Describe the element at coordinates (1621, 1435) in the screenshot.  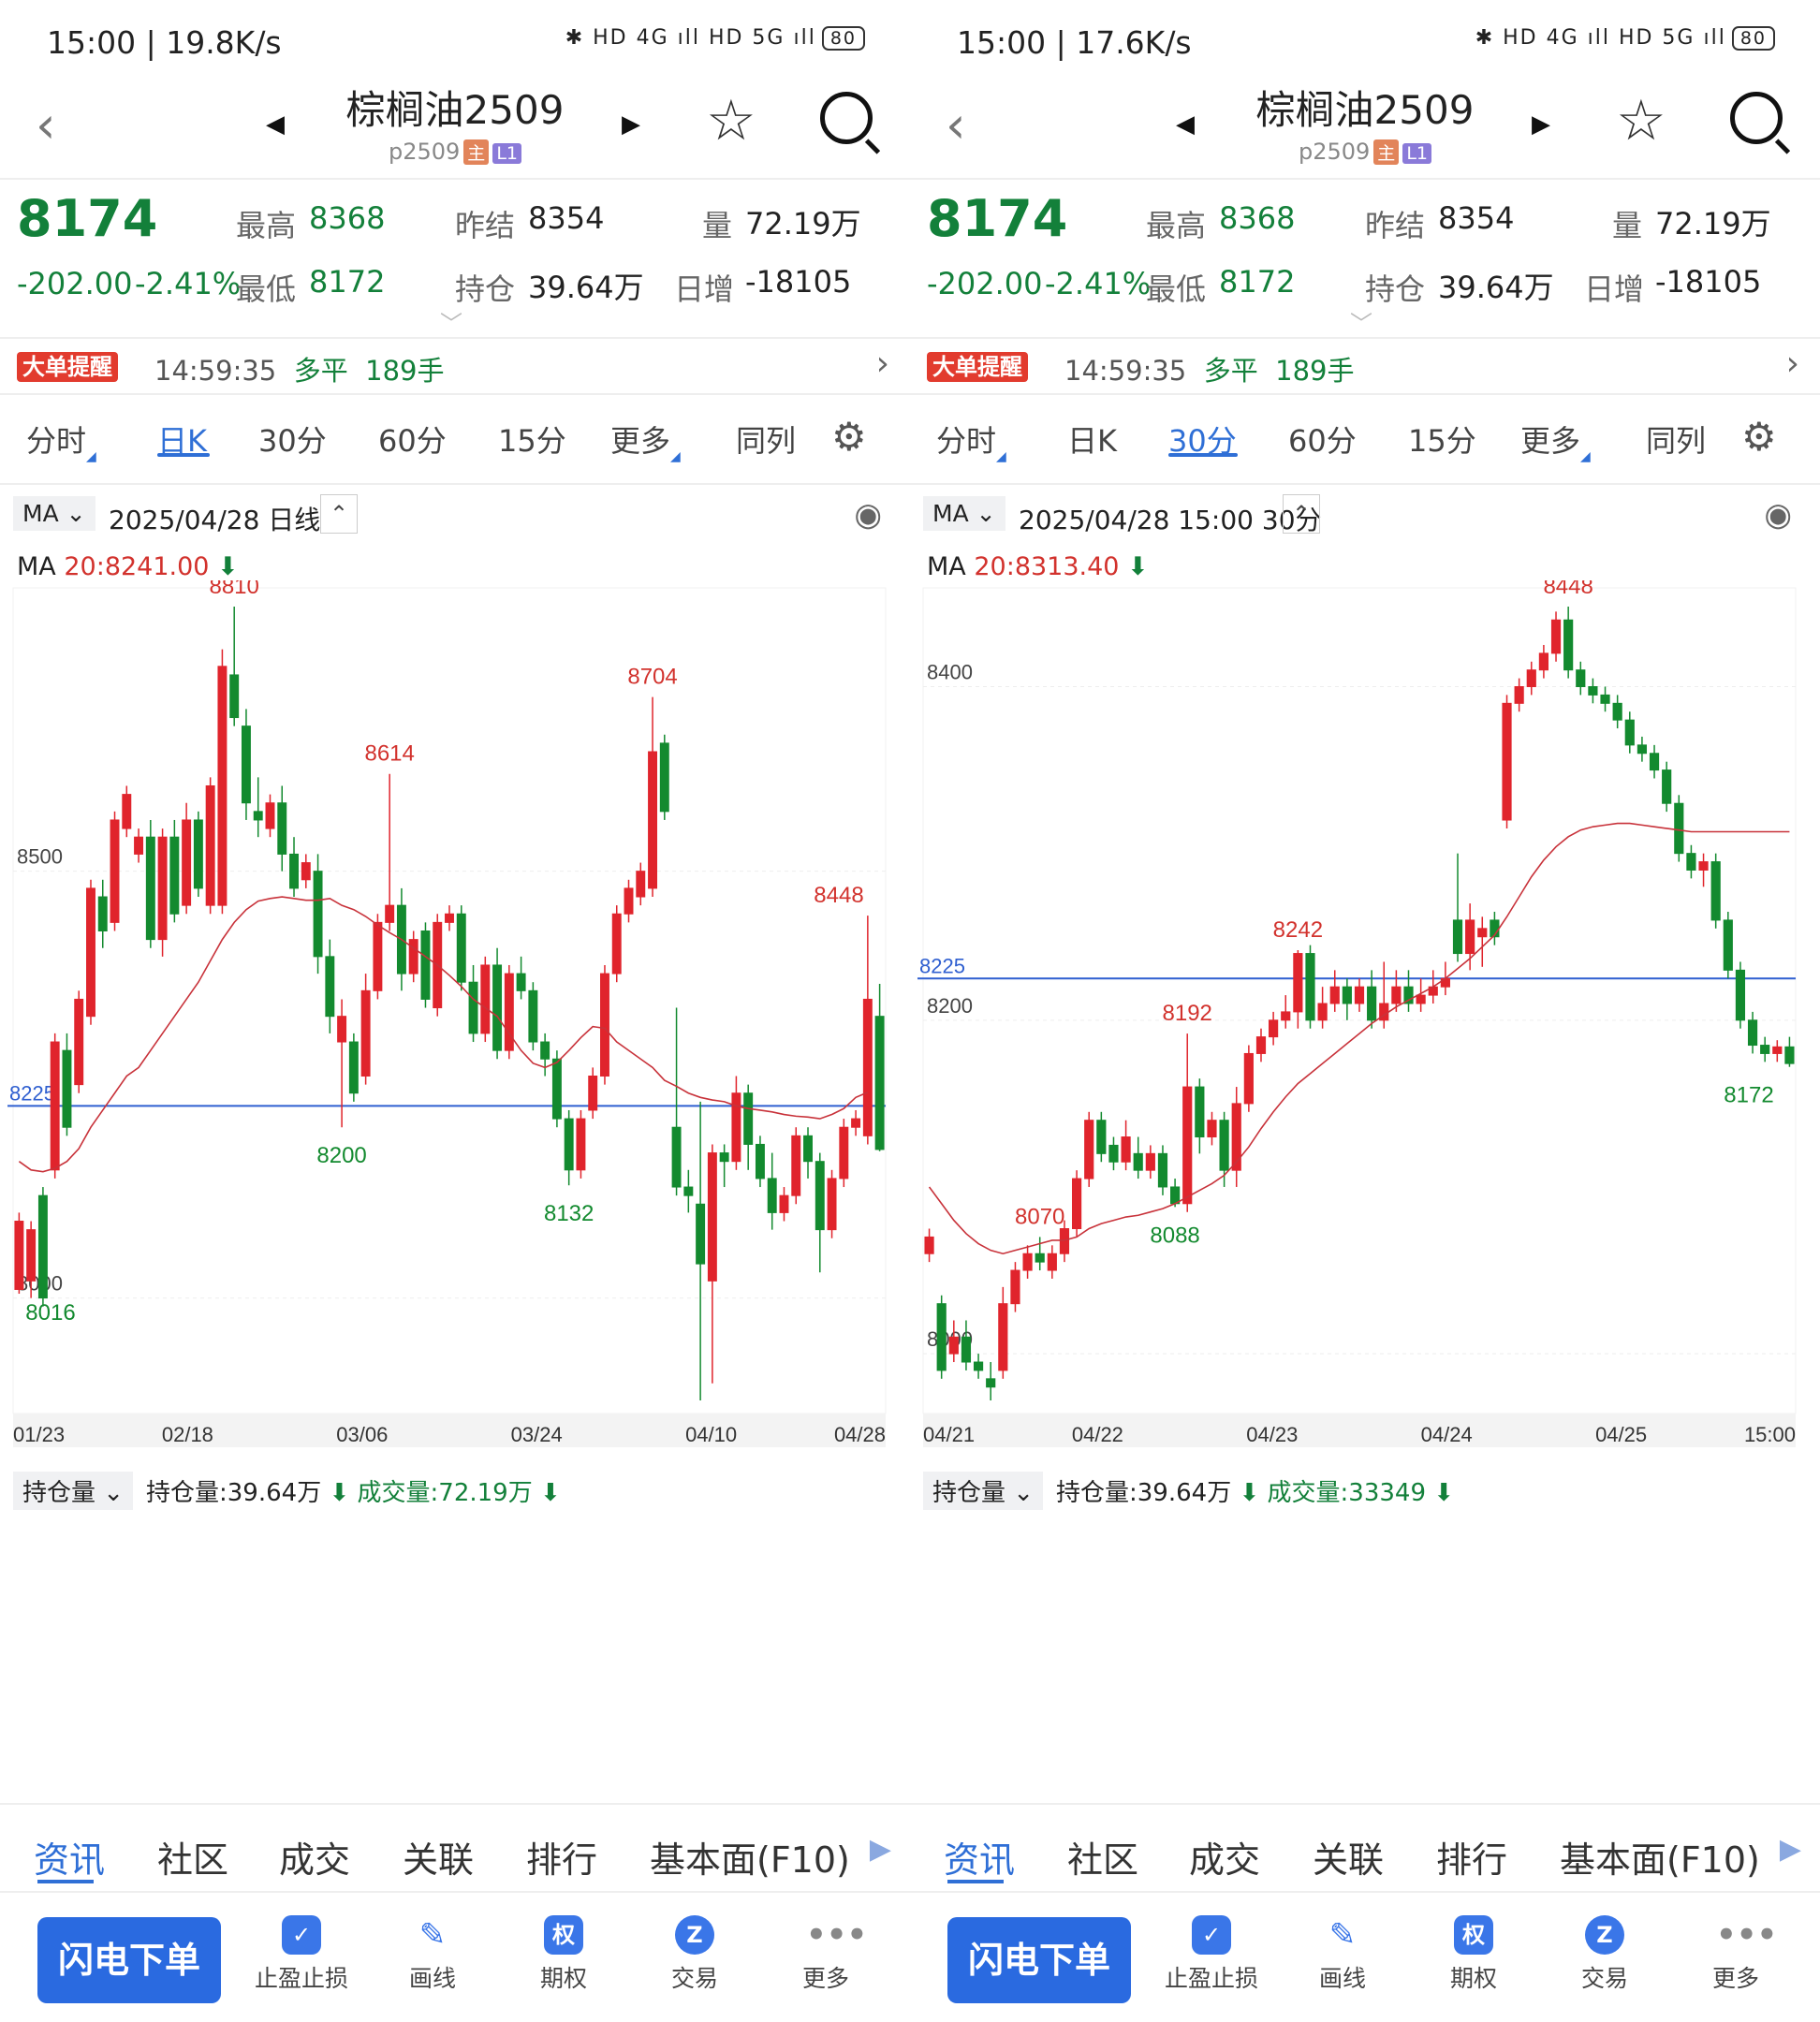
I see `x-tick-label: 04/25` at that location.